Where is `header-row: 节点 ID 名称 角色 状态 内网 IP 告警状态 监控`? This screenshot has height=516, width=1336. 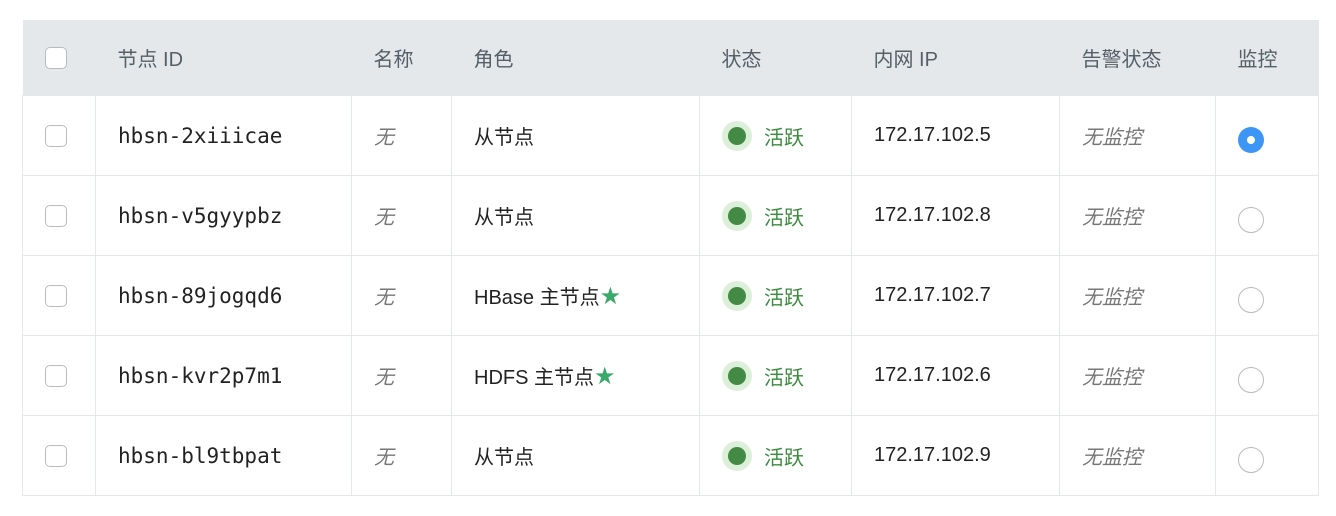 header-row: 节点 ID 名称 角色 状态 内网 IP 告警状态 监控 is located at coordinates (670, 58).